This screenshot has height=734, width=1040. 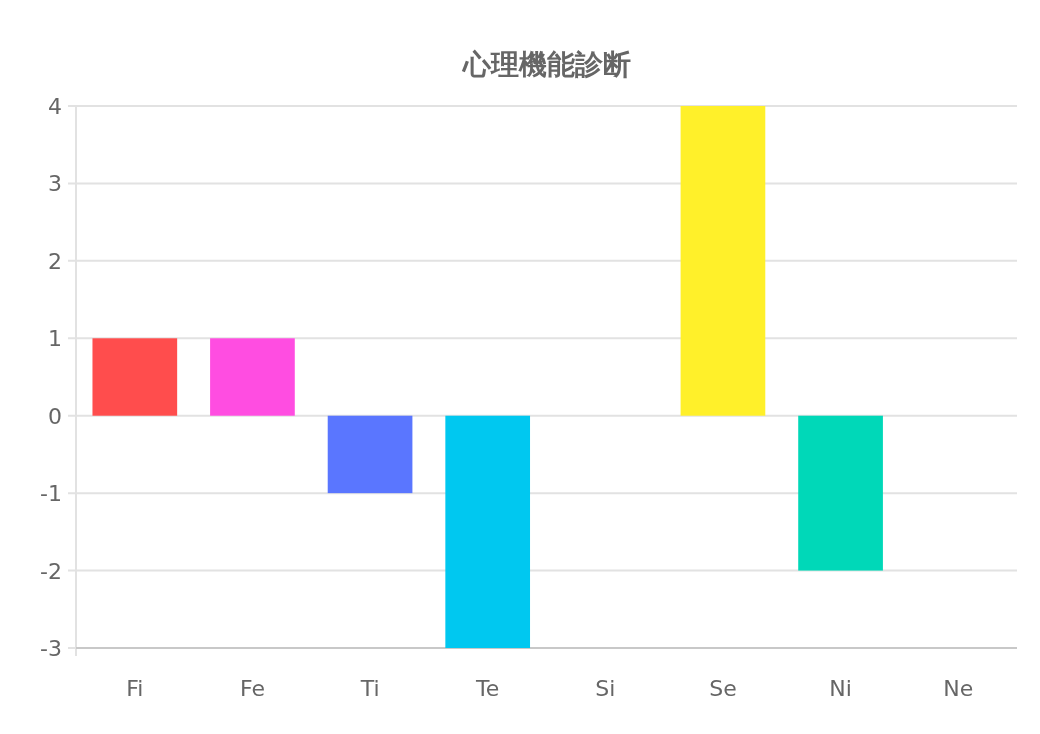 I want to click on y-tick-label: -1, so click(x=51, y=494).